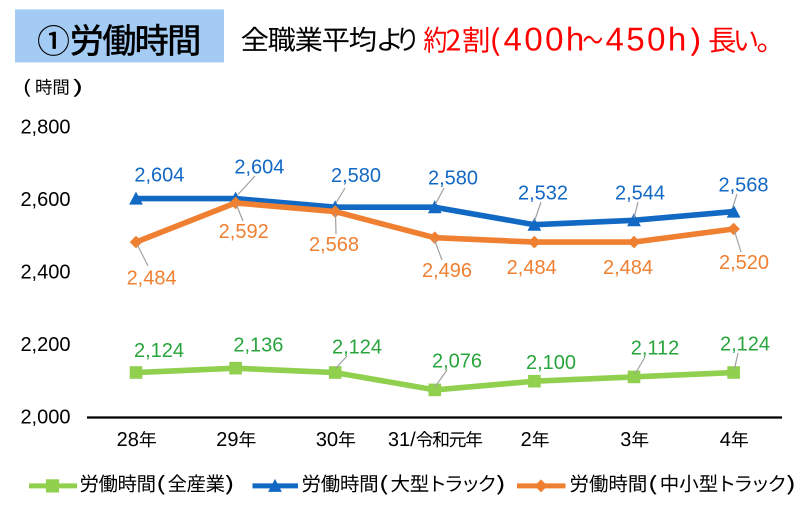 Image resolution: width=800 pixels, height=512 pixels. What do you see at coordinates (45, 418) in the screenshot?
I see `svg-text: 2,000` at bounding box center [45, 418].